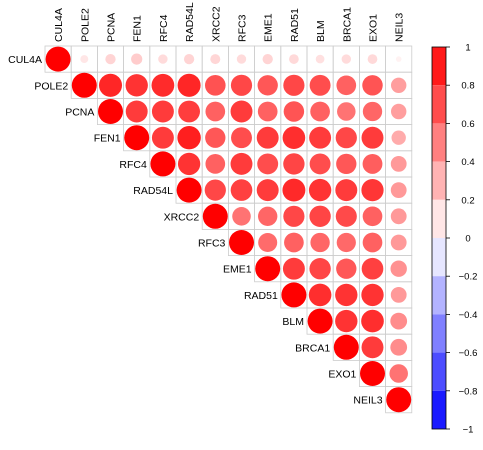  Describe the element at coordinates (399, 347) in the screenshot. I see `correlation-circle-BRCA1-NEIL3` at that location.